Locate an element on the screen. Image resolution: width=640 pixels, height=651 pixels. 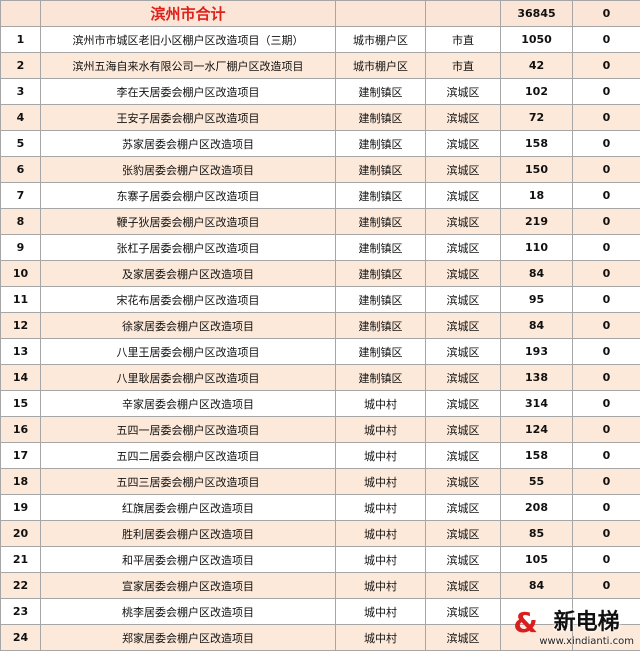
household-count: 102 is located at coordinates (536, 91).